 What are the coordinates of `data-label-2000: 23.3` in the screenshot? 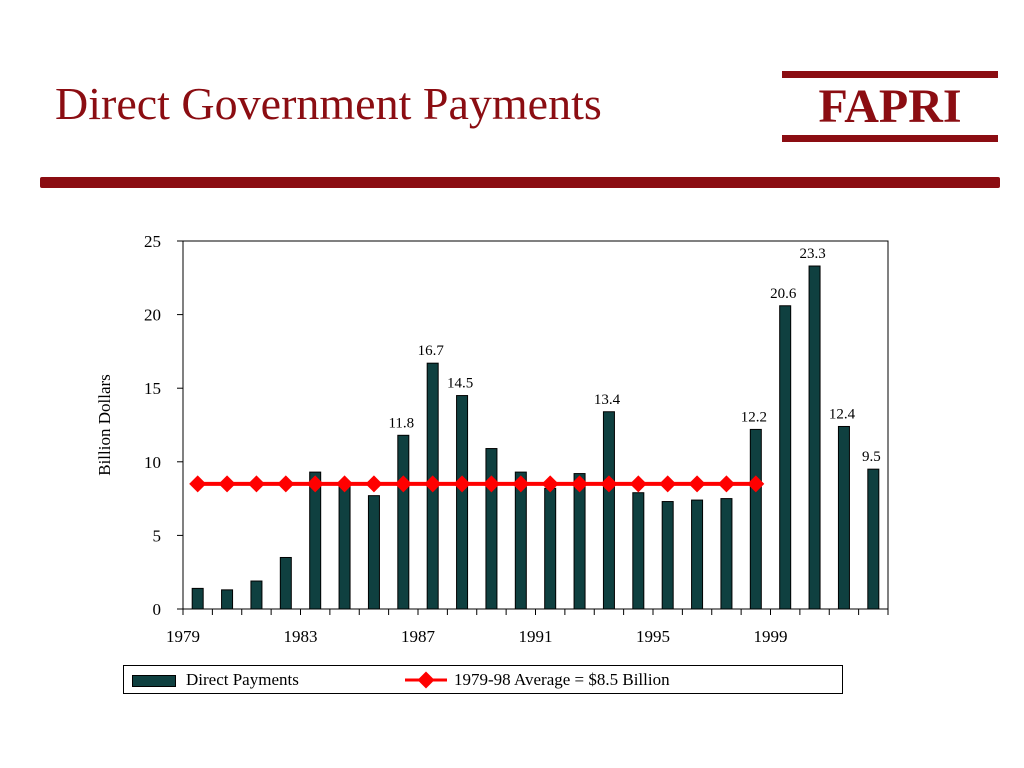 It's located at (812, 254).